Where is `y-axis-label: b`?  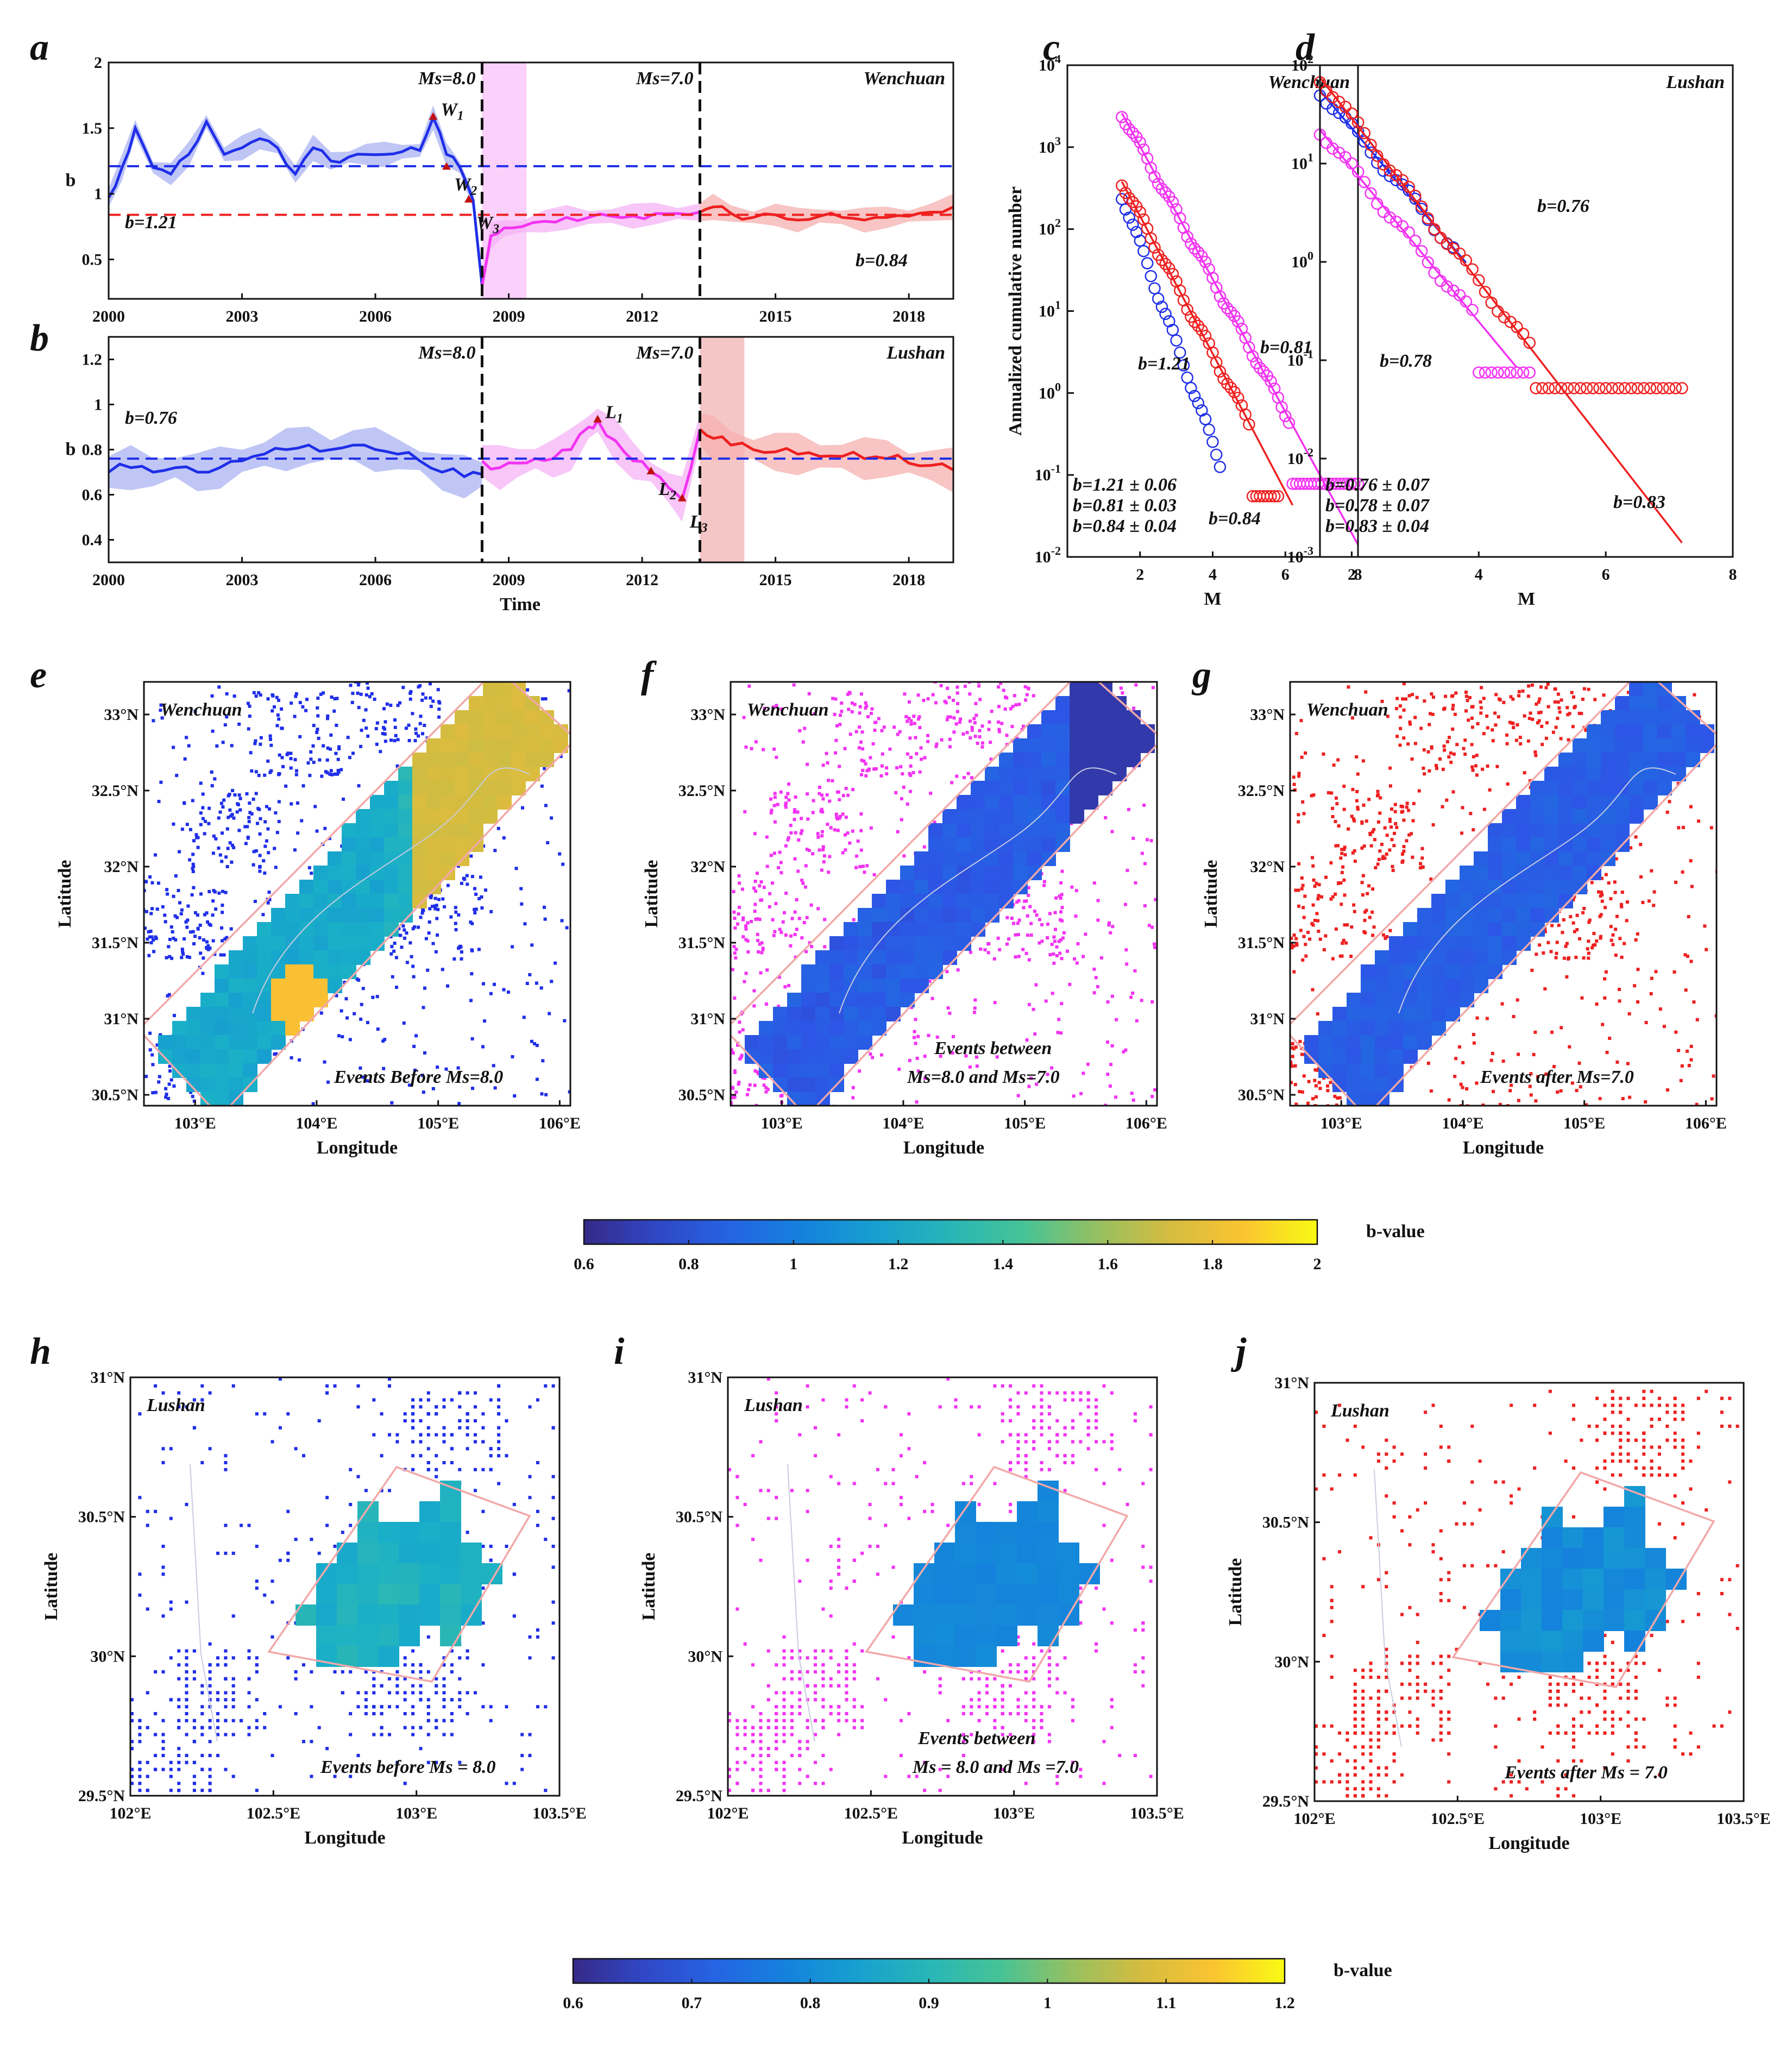 y-axis-label: b is located at coordinates (71, 181).